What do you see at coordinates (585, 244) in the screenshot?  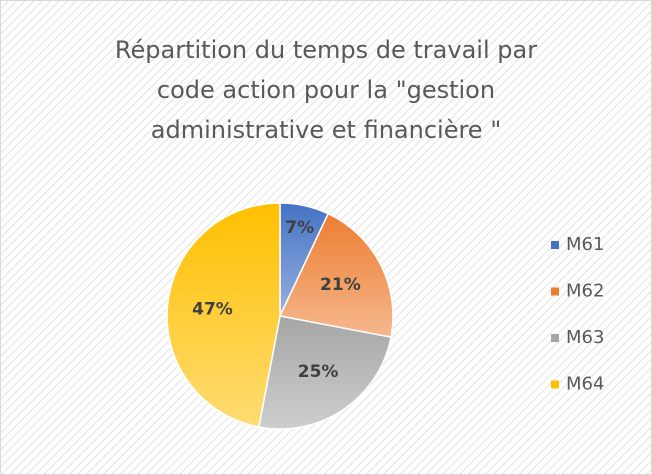 I see `legend-label: M61` at bounding box center [585, 244].